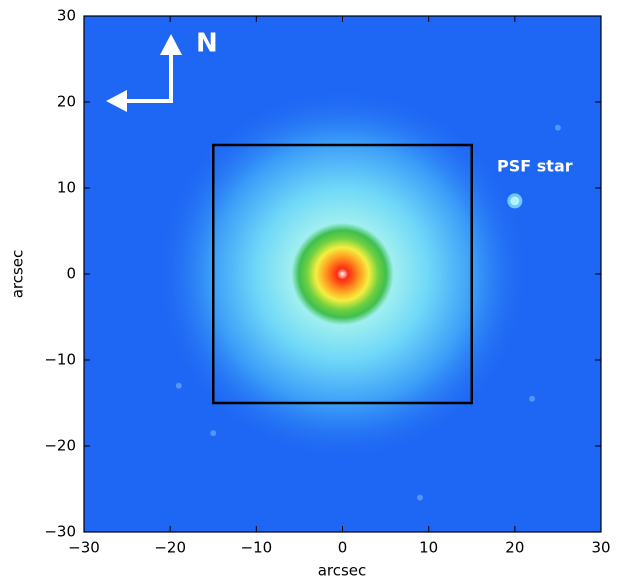 The image size is (628, 584). I want to click on x-tick-label: −20, so click(170, 548).